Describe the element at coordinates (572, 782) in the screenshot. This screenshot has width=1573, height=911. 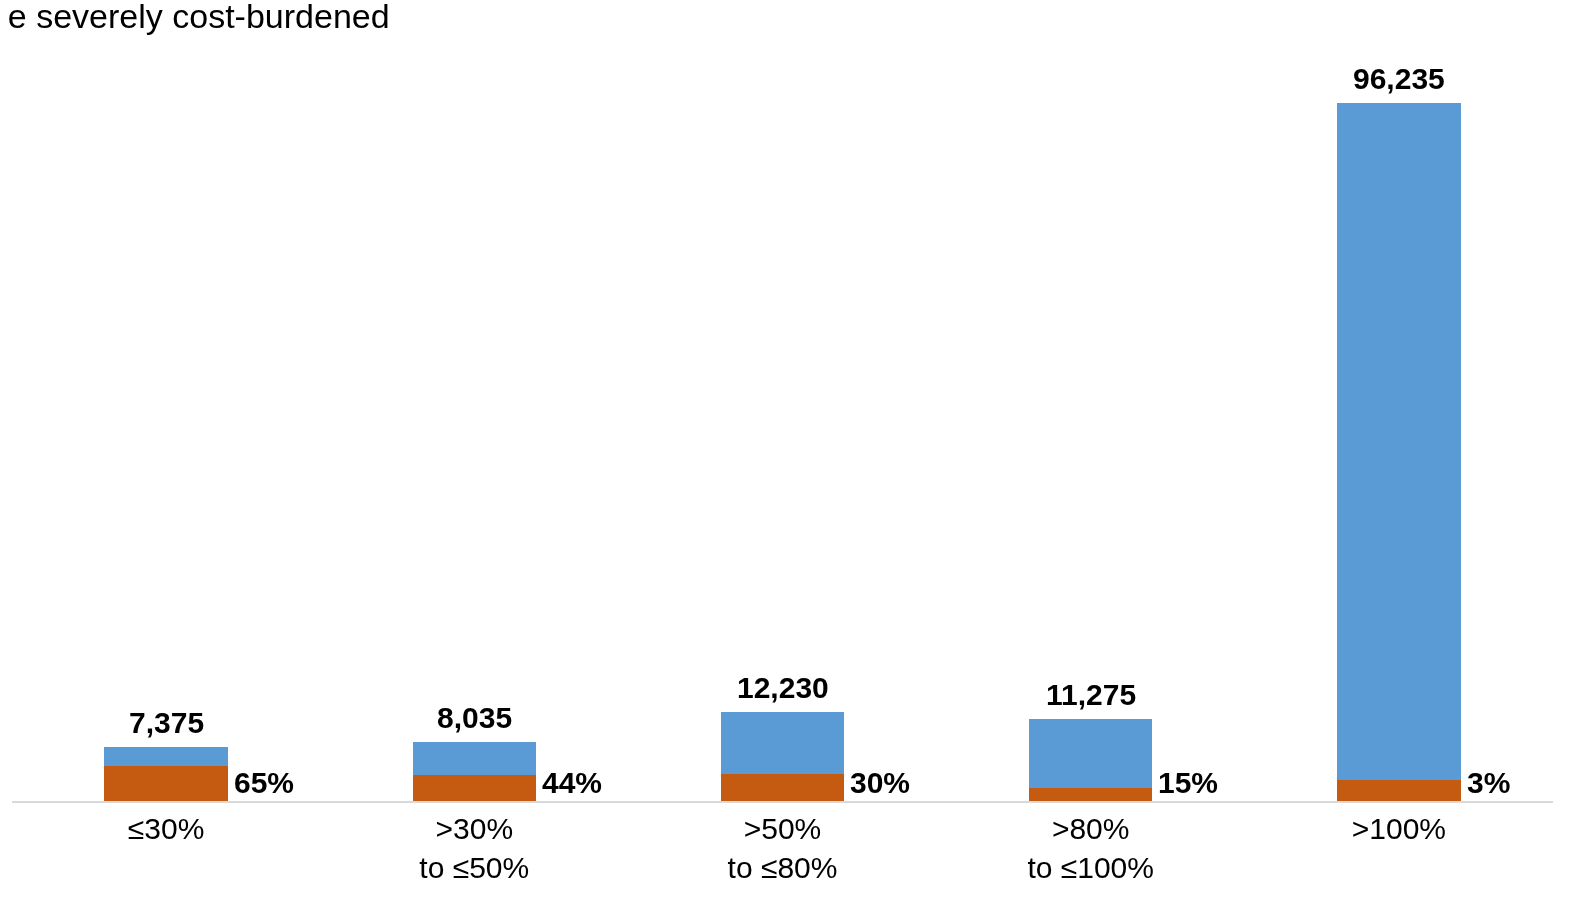
I see `annotation: 44%` at that location.